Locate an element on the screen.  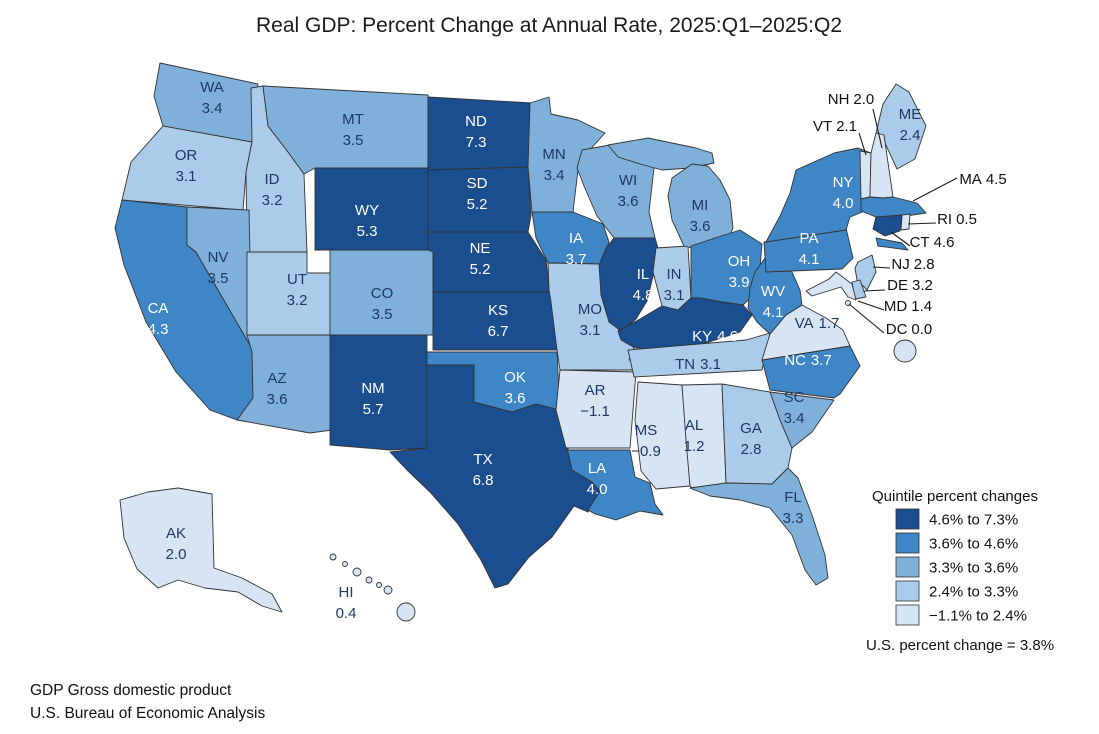
footer-source: U.S. Bureau of Economic Analysis is located at coordinates (147, 713).